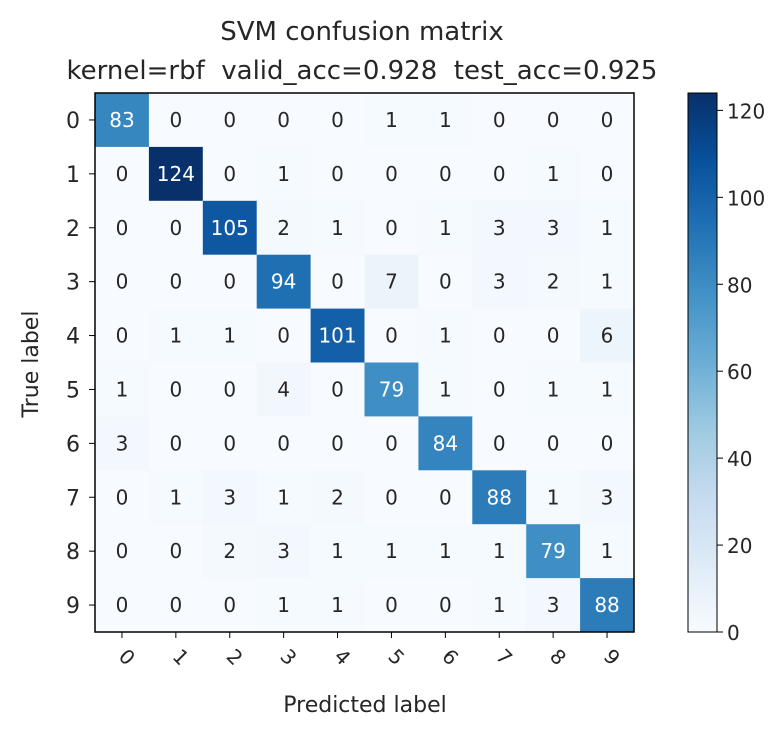 This screenshot has width=775, height=749. I want to click on y-tick-label: 9, so click(73, 606).